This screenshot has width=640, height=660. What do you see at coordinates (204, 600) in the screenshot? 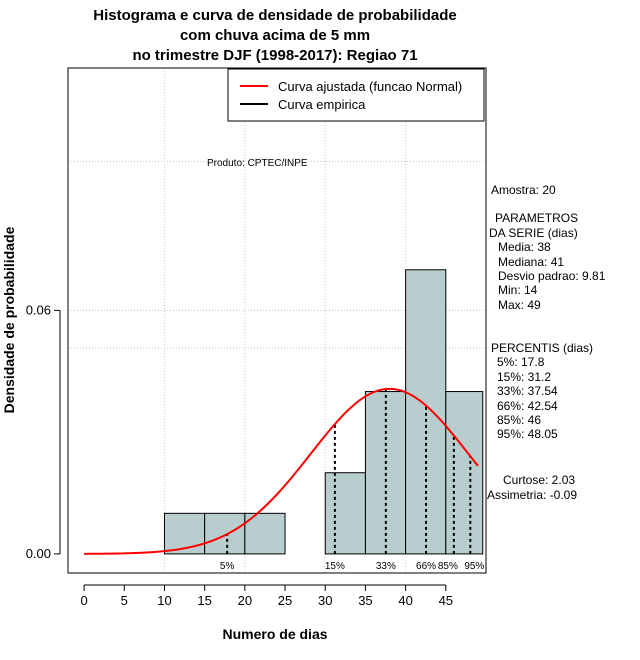
I see `x-tick-label-3: 15` at bounding box center [204, 600].